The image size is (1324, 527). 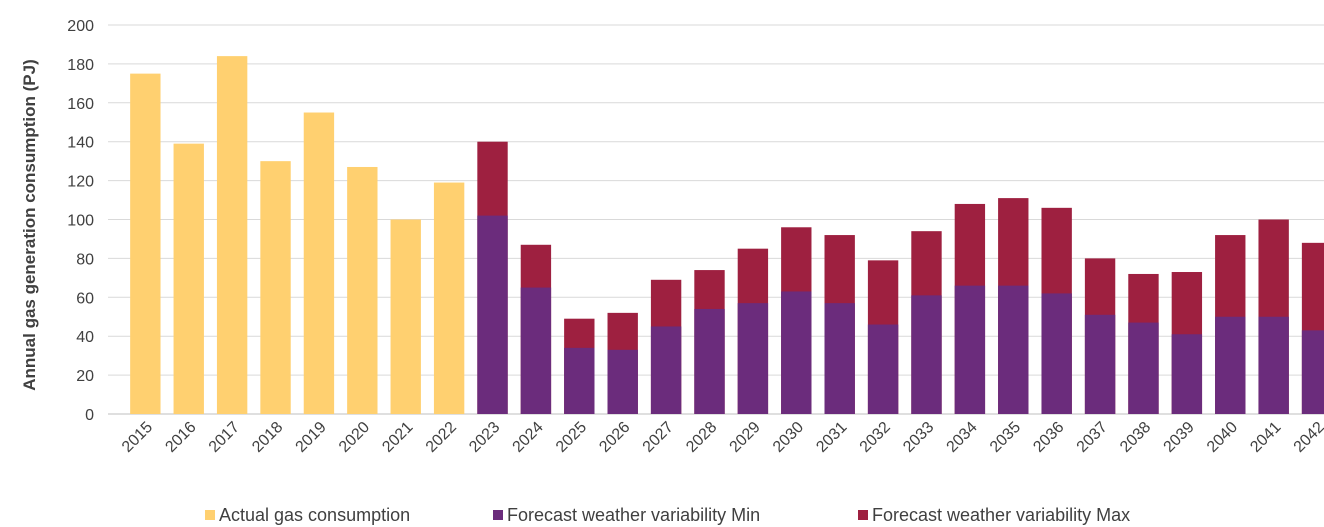 What do you see at coordinates (745, 437) in the screenshot?
I see `x-tick-label: 2029` at bounding box center [745, 437].